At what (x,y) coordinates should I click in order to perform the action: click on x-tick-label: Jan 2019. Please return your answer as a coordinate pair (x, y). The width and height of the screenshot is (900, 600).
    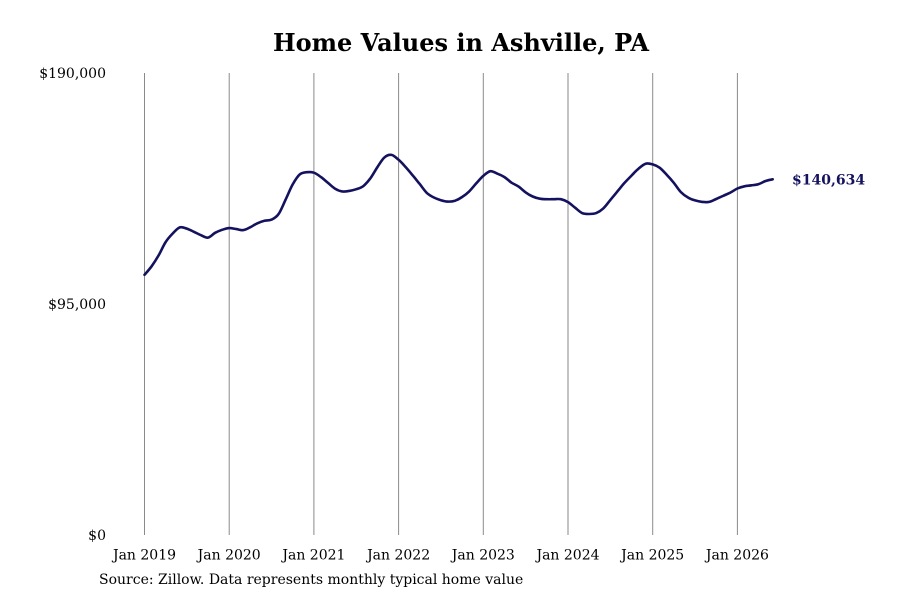
    Looking at the image, I should click on (143, 556).